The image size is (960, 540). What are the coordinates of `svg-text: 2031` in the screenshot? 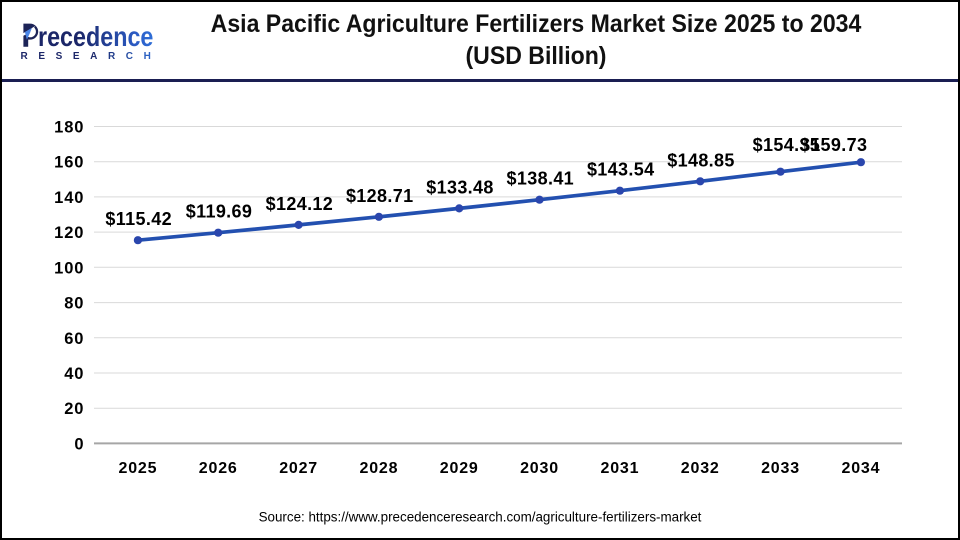 It's located at (620, 468).